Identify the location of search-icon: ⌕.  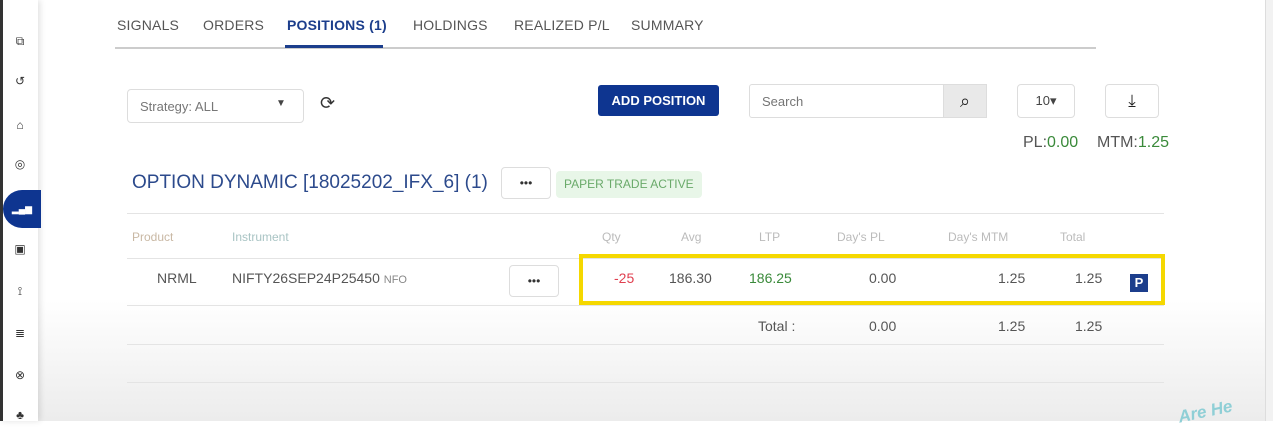
(965, 101).